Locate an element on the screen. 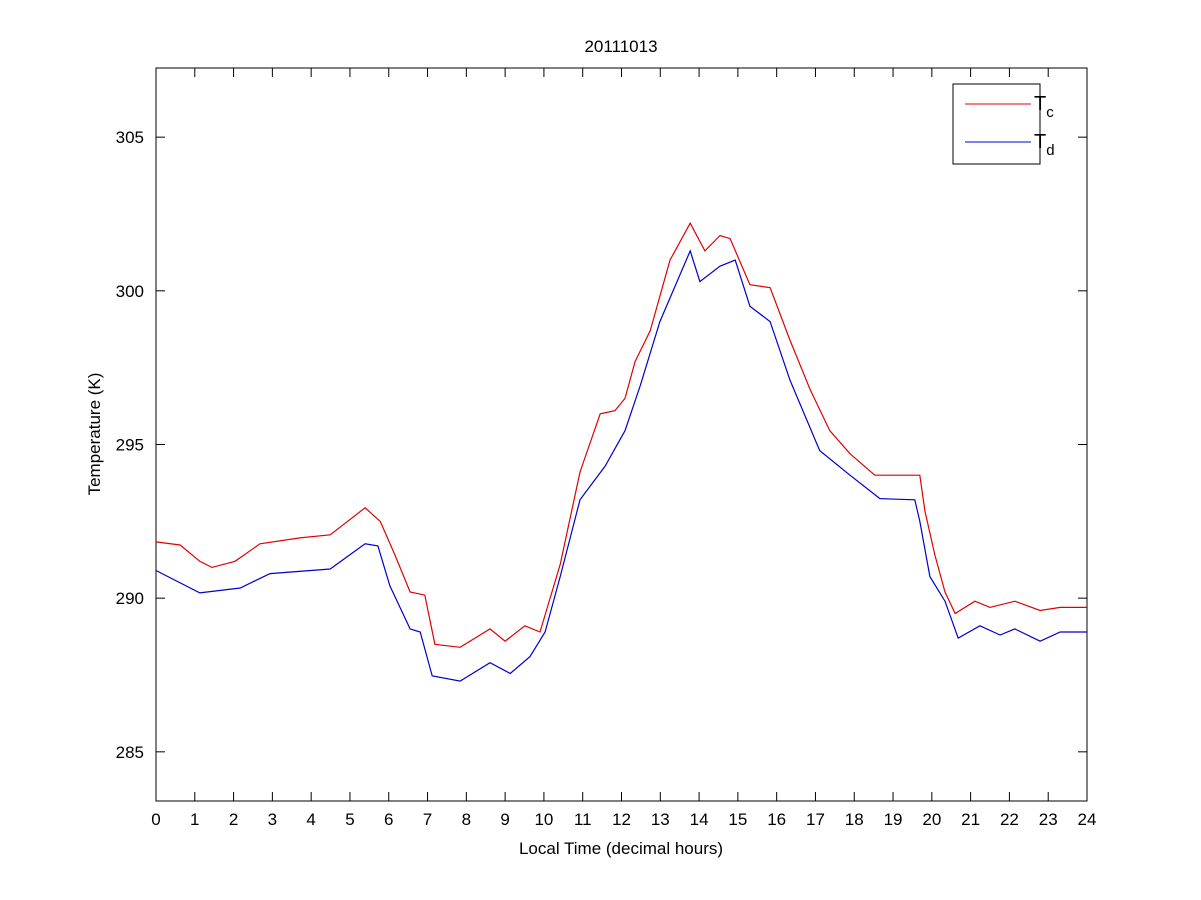 This screenshot has width=1201, height=900. x-tick-label: 23 is located at coordinates (1048, 819).